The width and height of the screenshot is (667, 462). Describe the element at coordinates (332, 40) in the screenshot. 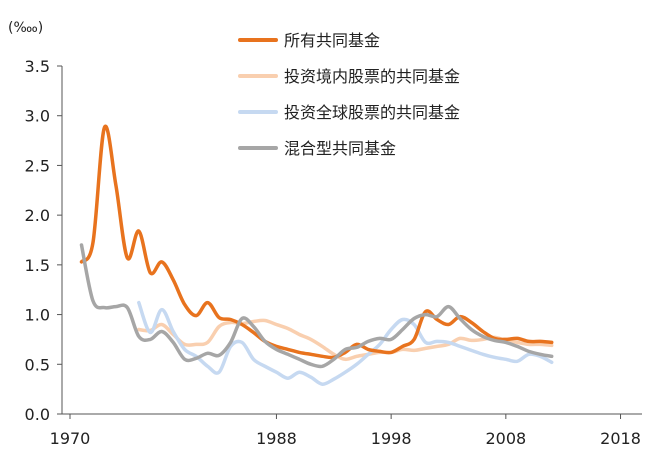

I see `legend-label: 所有共同基金` at that location.